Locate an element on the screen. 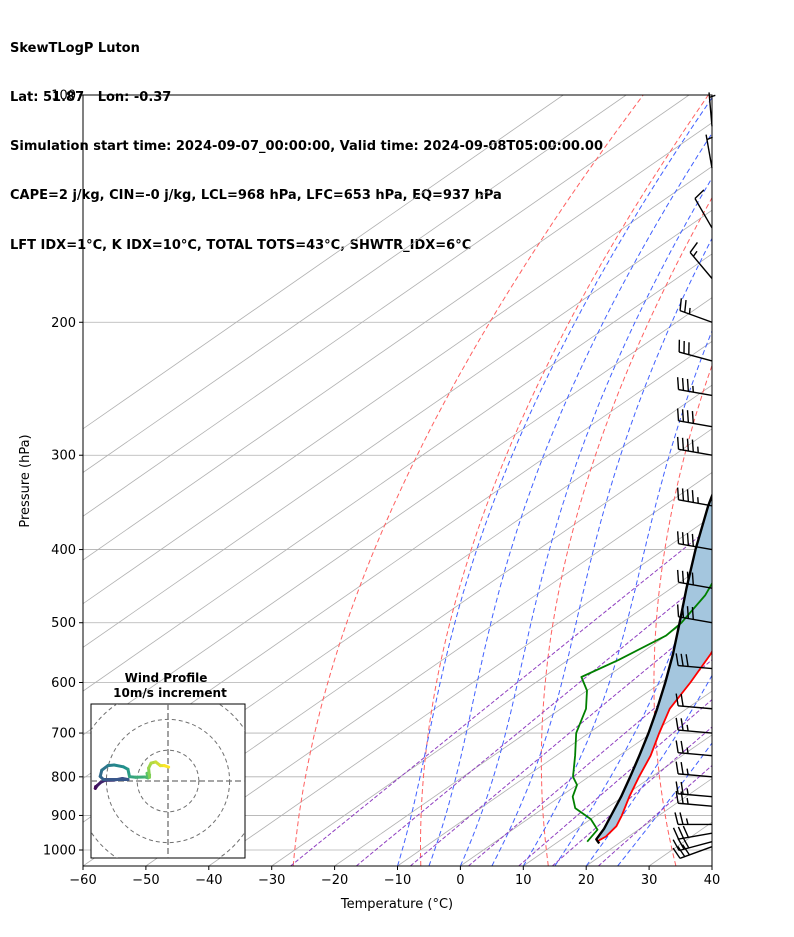  wind-barbs is located at coordinates (694, 475).